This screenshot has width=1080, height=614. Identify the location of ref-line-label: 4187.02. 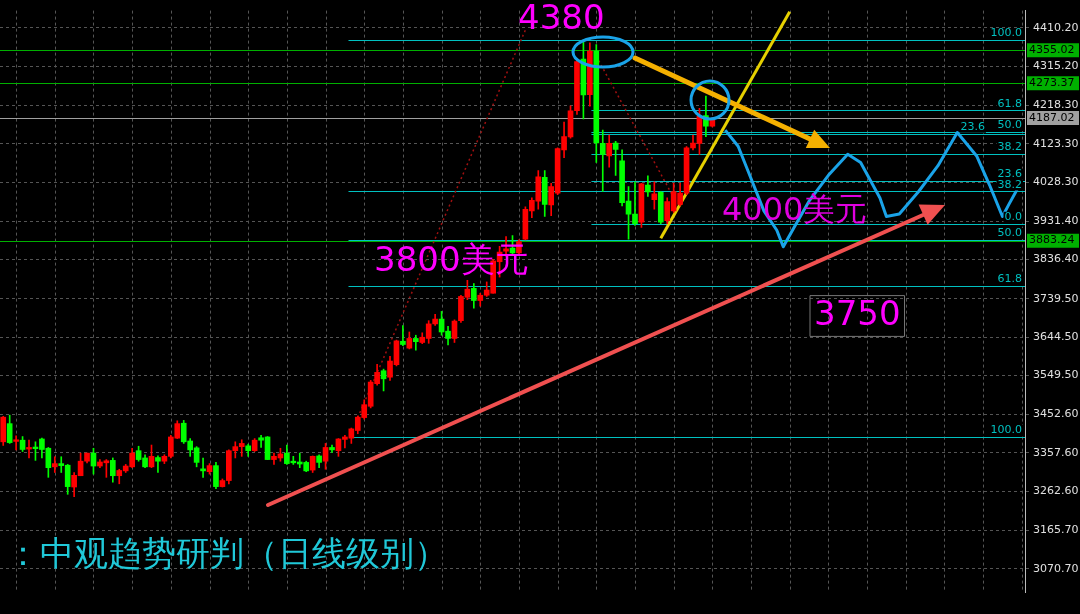
(1052, 117).